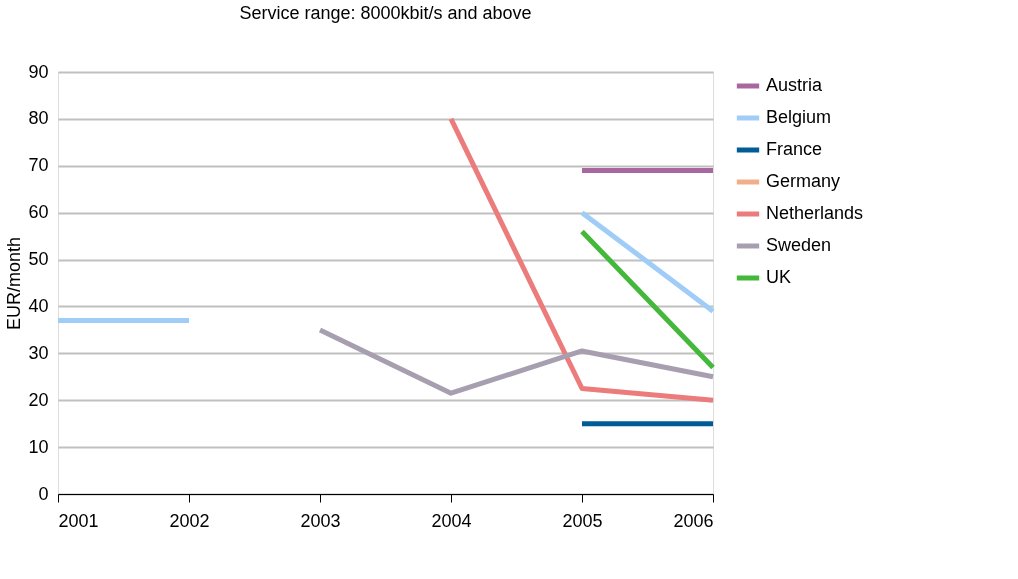 The image size is (1018, 579). I want to click on y-tick-label: 70, so click(38, 165).